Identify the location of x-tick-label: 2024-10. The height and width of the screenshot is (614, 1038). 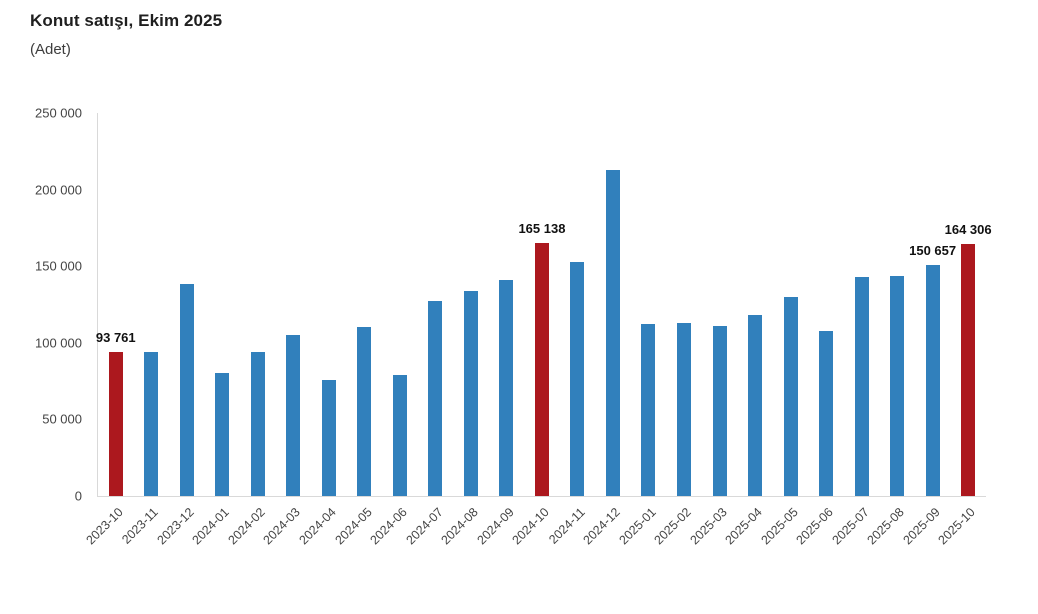
(530, 526).